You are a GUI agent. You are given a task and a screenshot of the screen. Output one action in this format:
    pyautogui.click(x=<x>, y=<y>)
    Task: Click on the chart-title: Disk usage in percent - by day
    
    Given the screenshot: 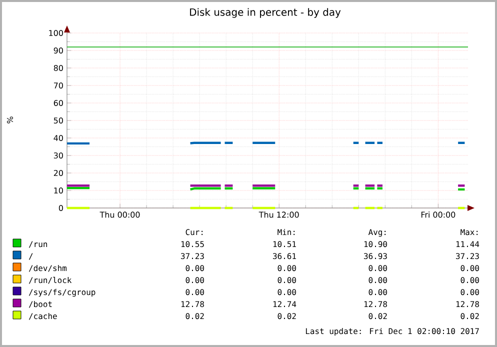 What is the action you would take?
    pyautogui.click(x=265, y=13)
    